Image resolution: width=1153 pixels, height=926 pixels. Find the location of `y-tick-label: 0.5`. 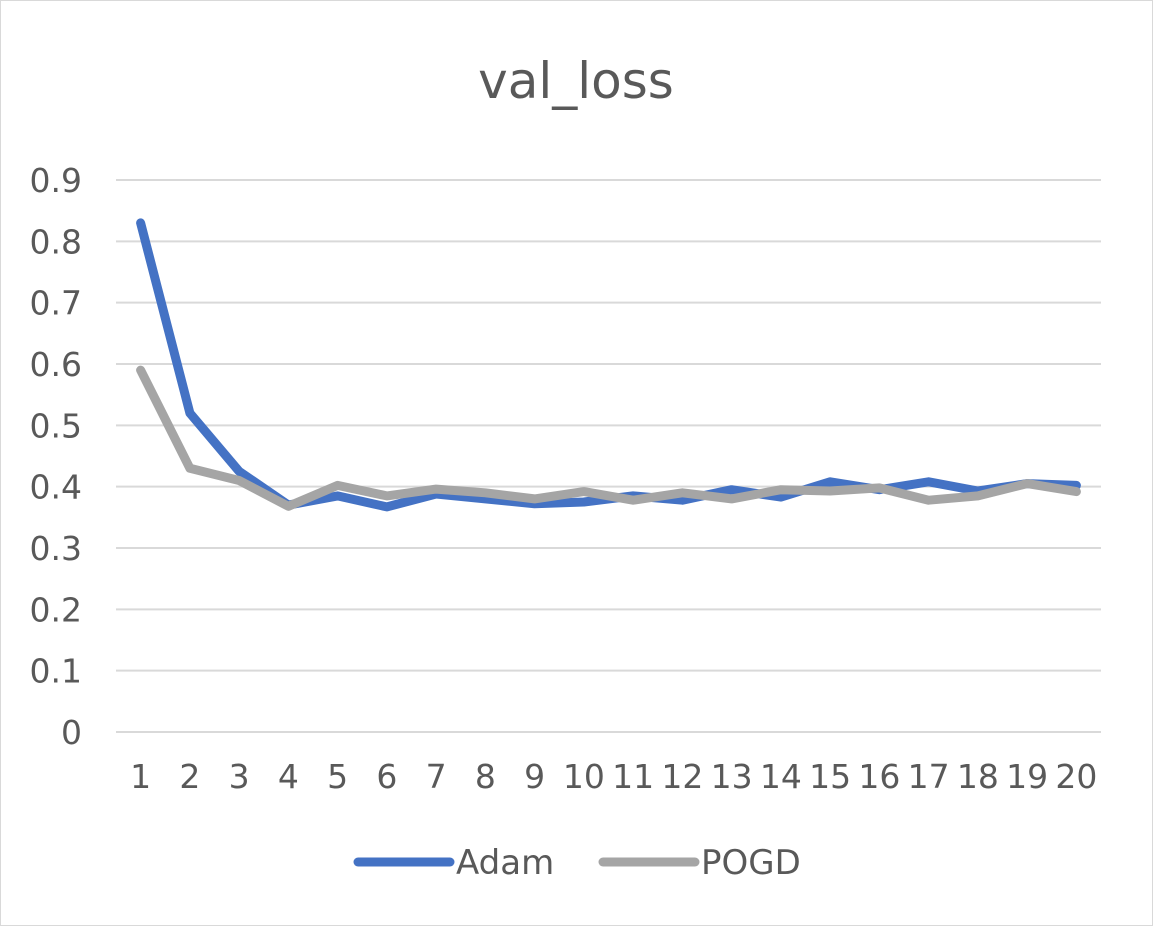

y-tick-label: 0.5 is located at coordinates (56, 425).